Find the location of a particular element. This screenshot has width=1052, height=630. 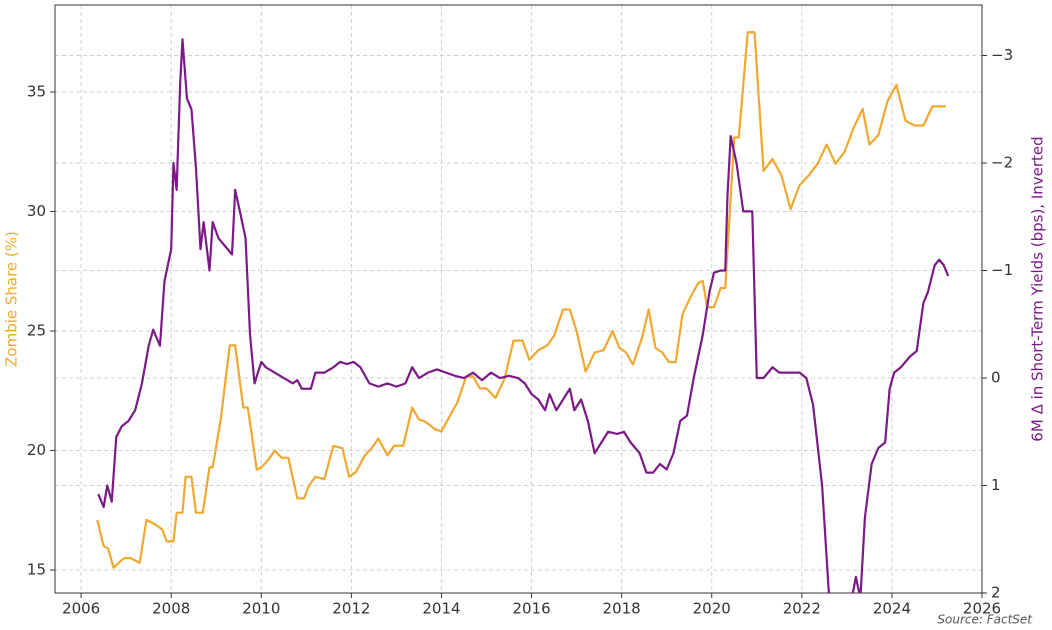

y-tick-label: 35 is located at coordinates (36, 92).